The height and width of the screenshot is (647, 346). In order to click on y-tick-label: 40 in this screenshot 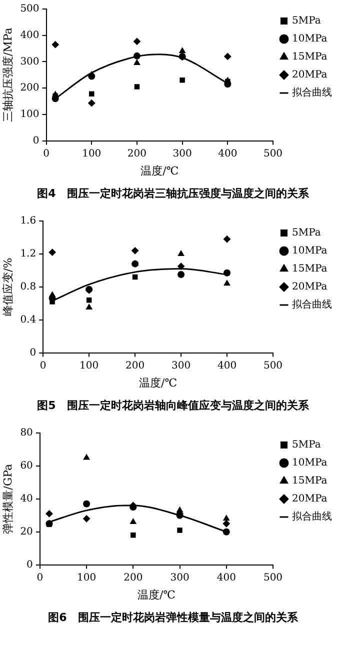, I will do `click(26, 498)`.